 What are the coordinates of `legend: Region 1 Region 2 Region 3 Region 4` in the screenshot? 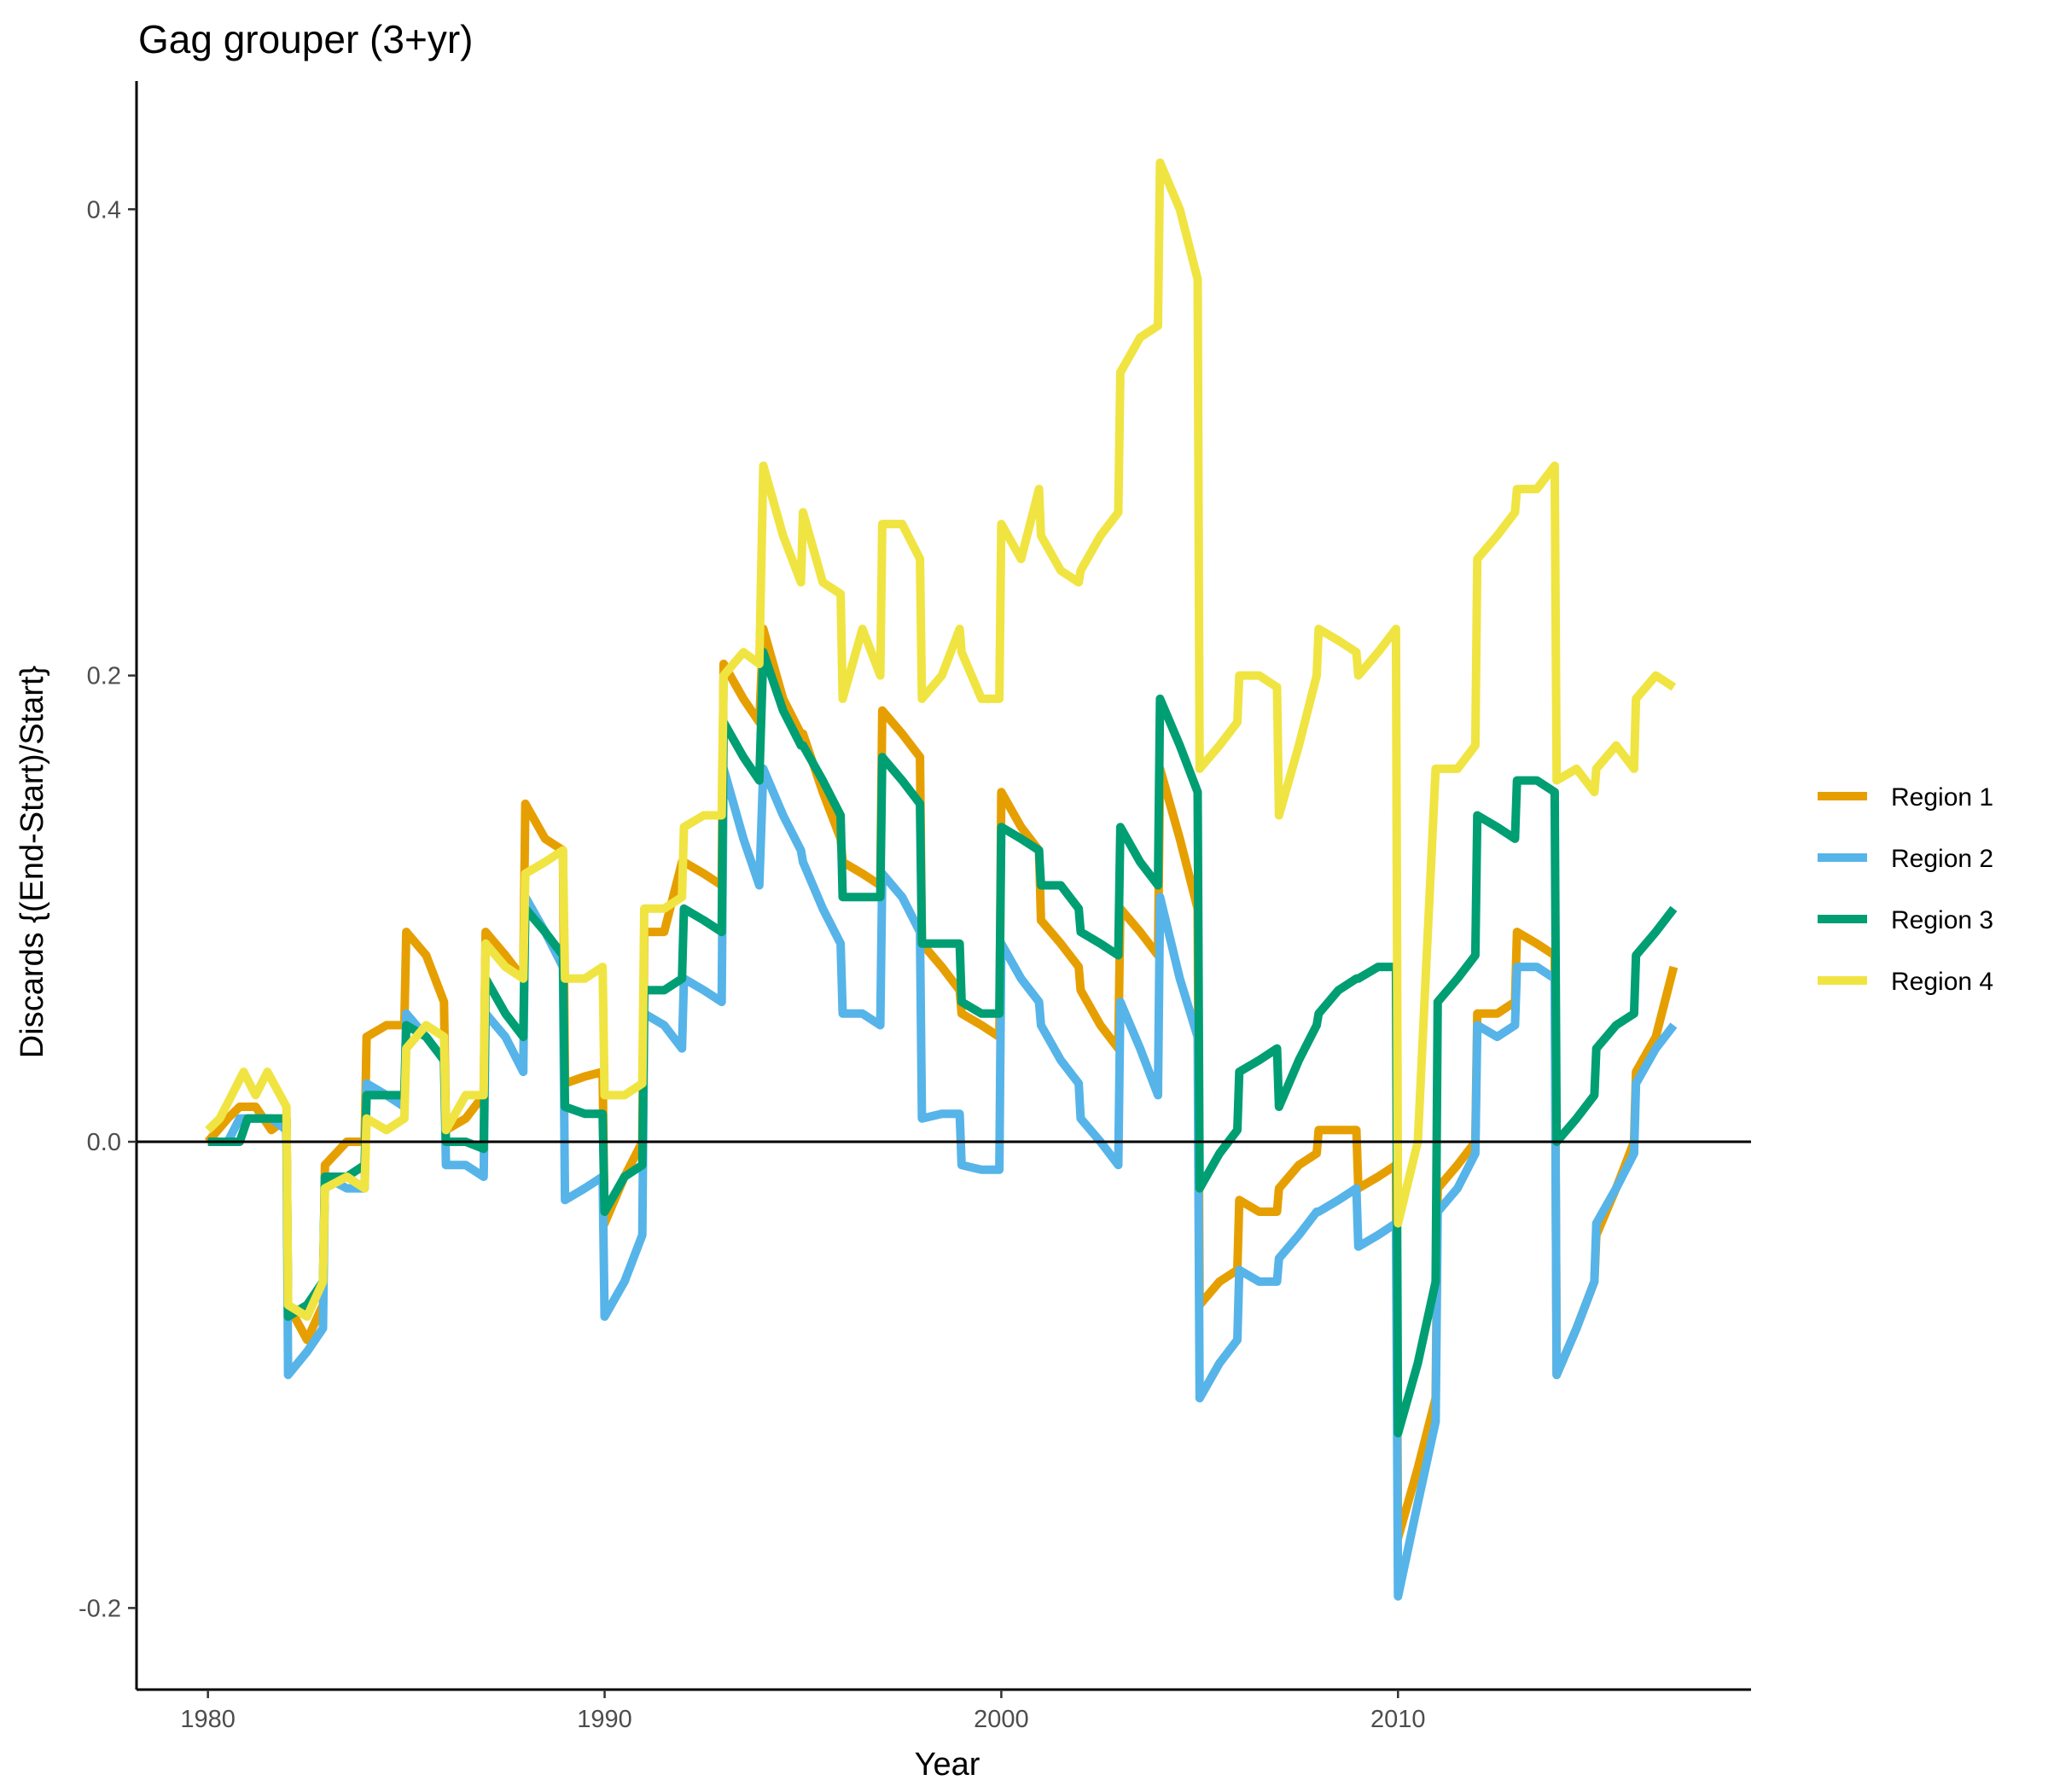 It's located at (1906, 890).